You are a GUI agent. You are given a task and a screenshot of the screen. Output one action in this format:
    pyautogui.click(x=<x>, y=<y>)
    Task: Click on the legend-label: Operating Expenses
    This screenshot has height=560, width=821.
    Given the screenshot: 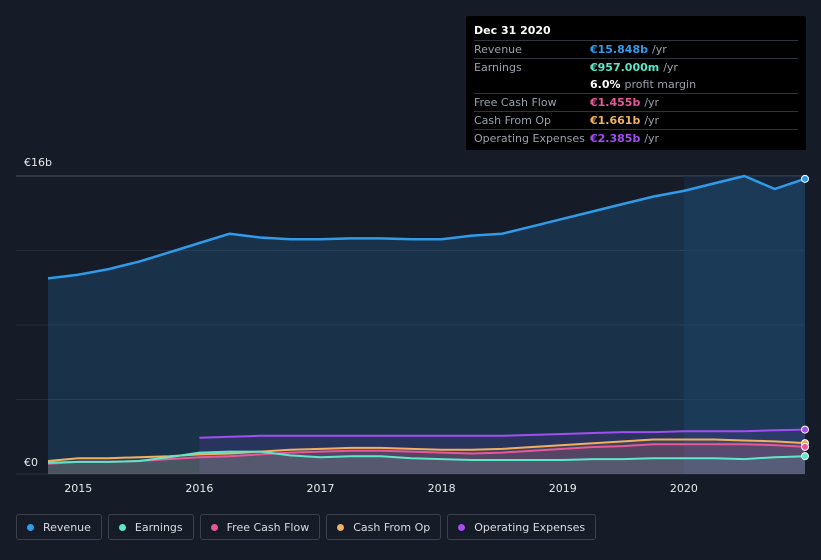 What is the action you would take?
    pyautogui.click(x=530, y=527)
    